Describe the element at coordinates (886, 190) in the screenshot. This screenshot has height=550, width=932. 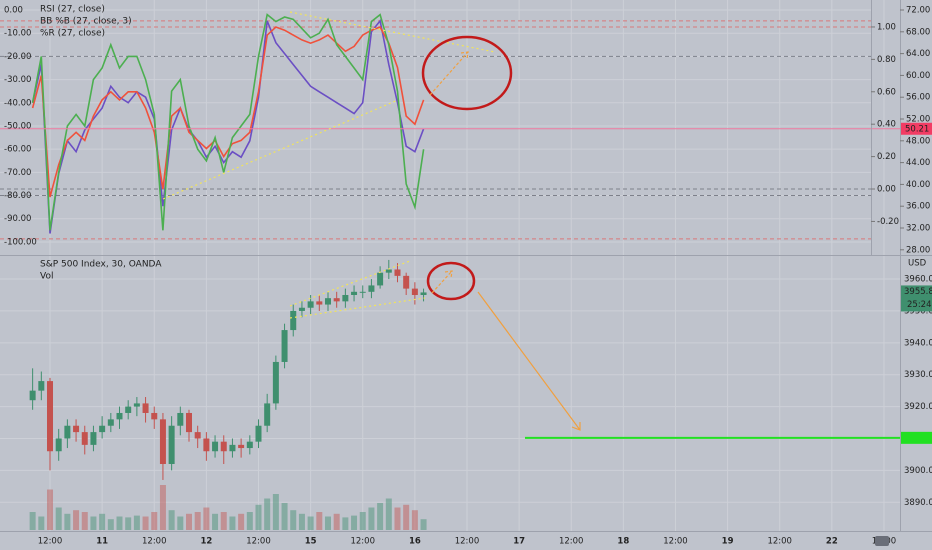
I see `y2-tick-label: 0.00` at that location.